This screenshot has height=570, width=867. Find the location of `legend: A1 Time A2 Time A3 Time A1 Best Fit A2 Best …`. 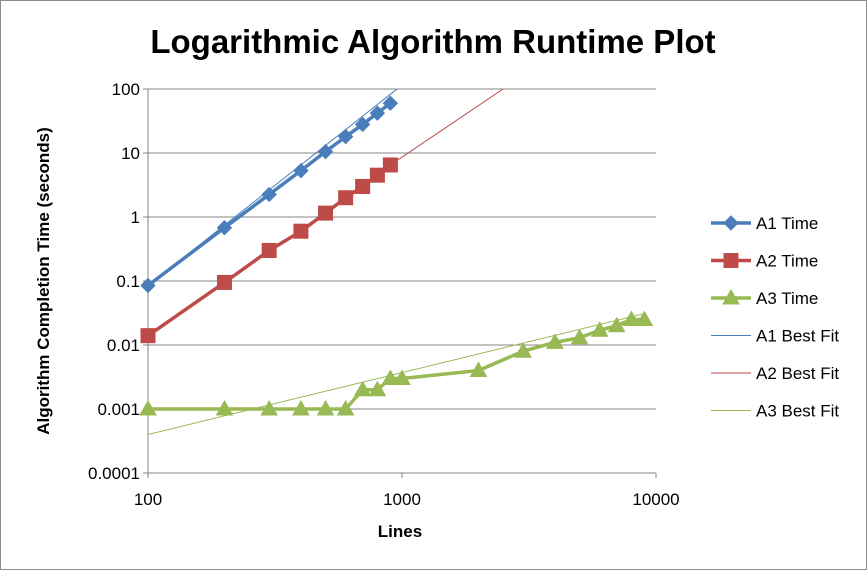

legend: A1 Time A2 Time A3 Time A1 Best Fit A2 Best … is located at coordinates (775, 317).